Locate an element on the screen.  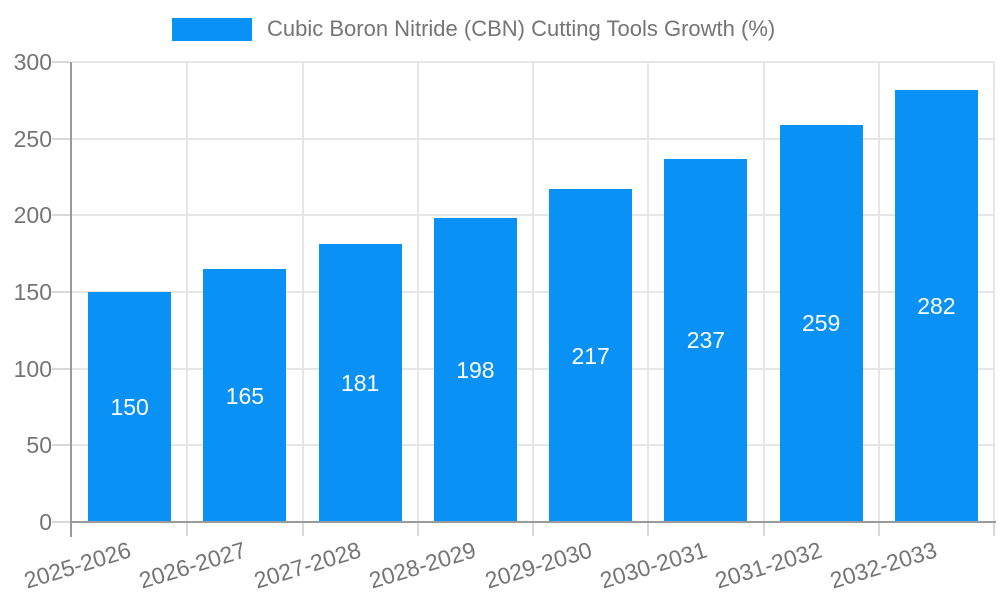
x-tick-label: 2027-2028 is located at coordinates (307, 565).